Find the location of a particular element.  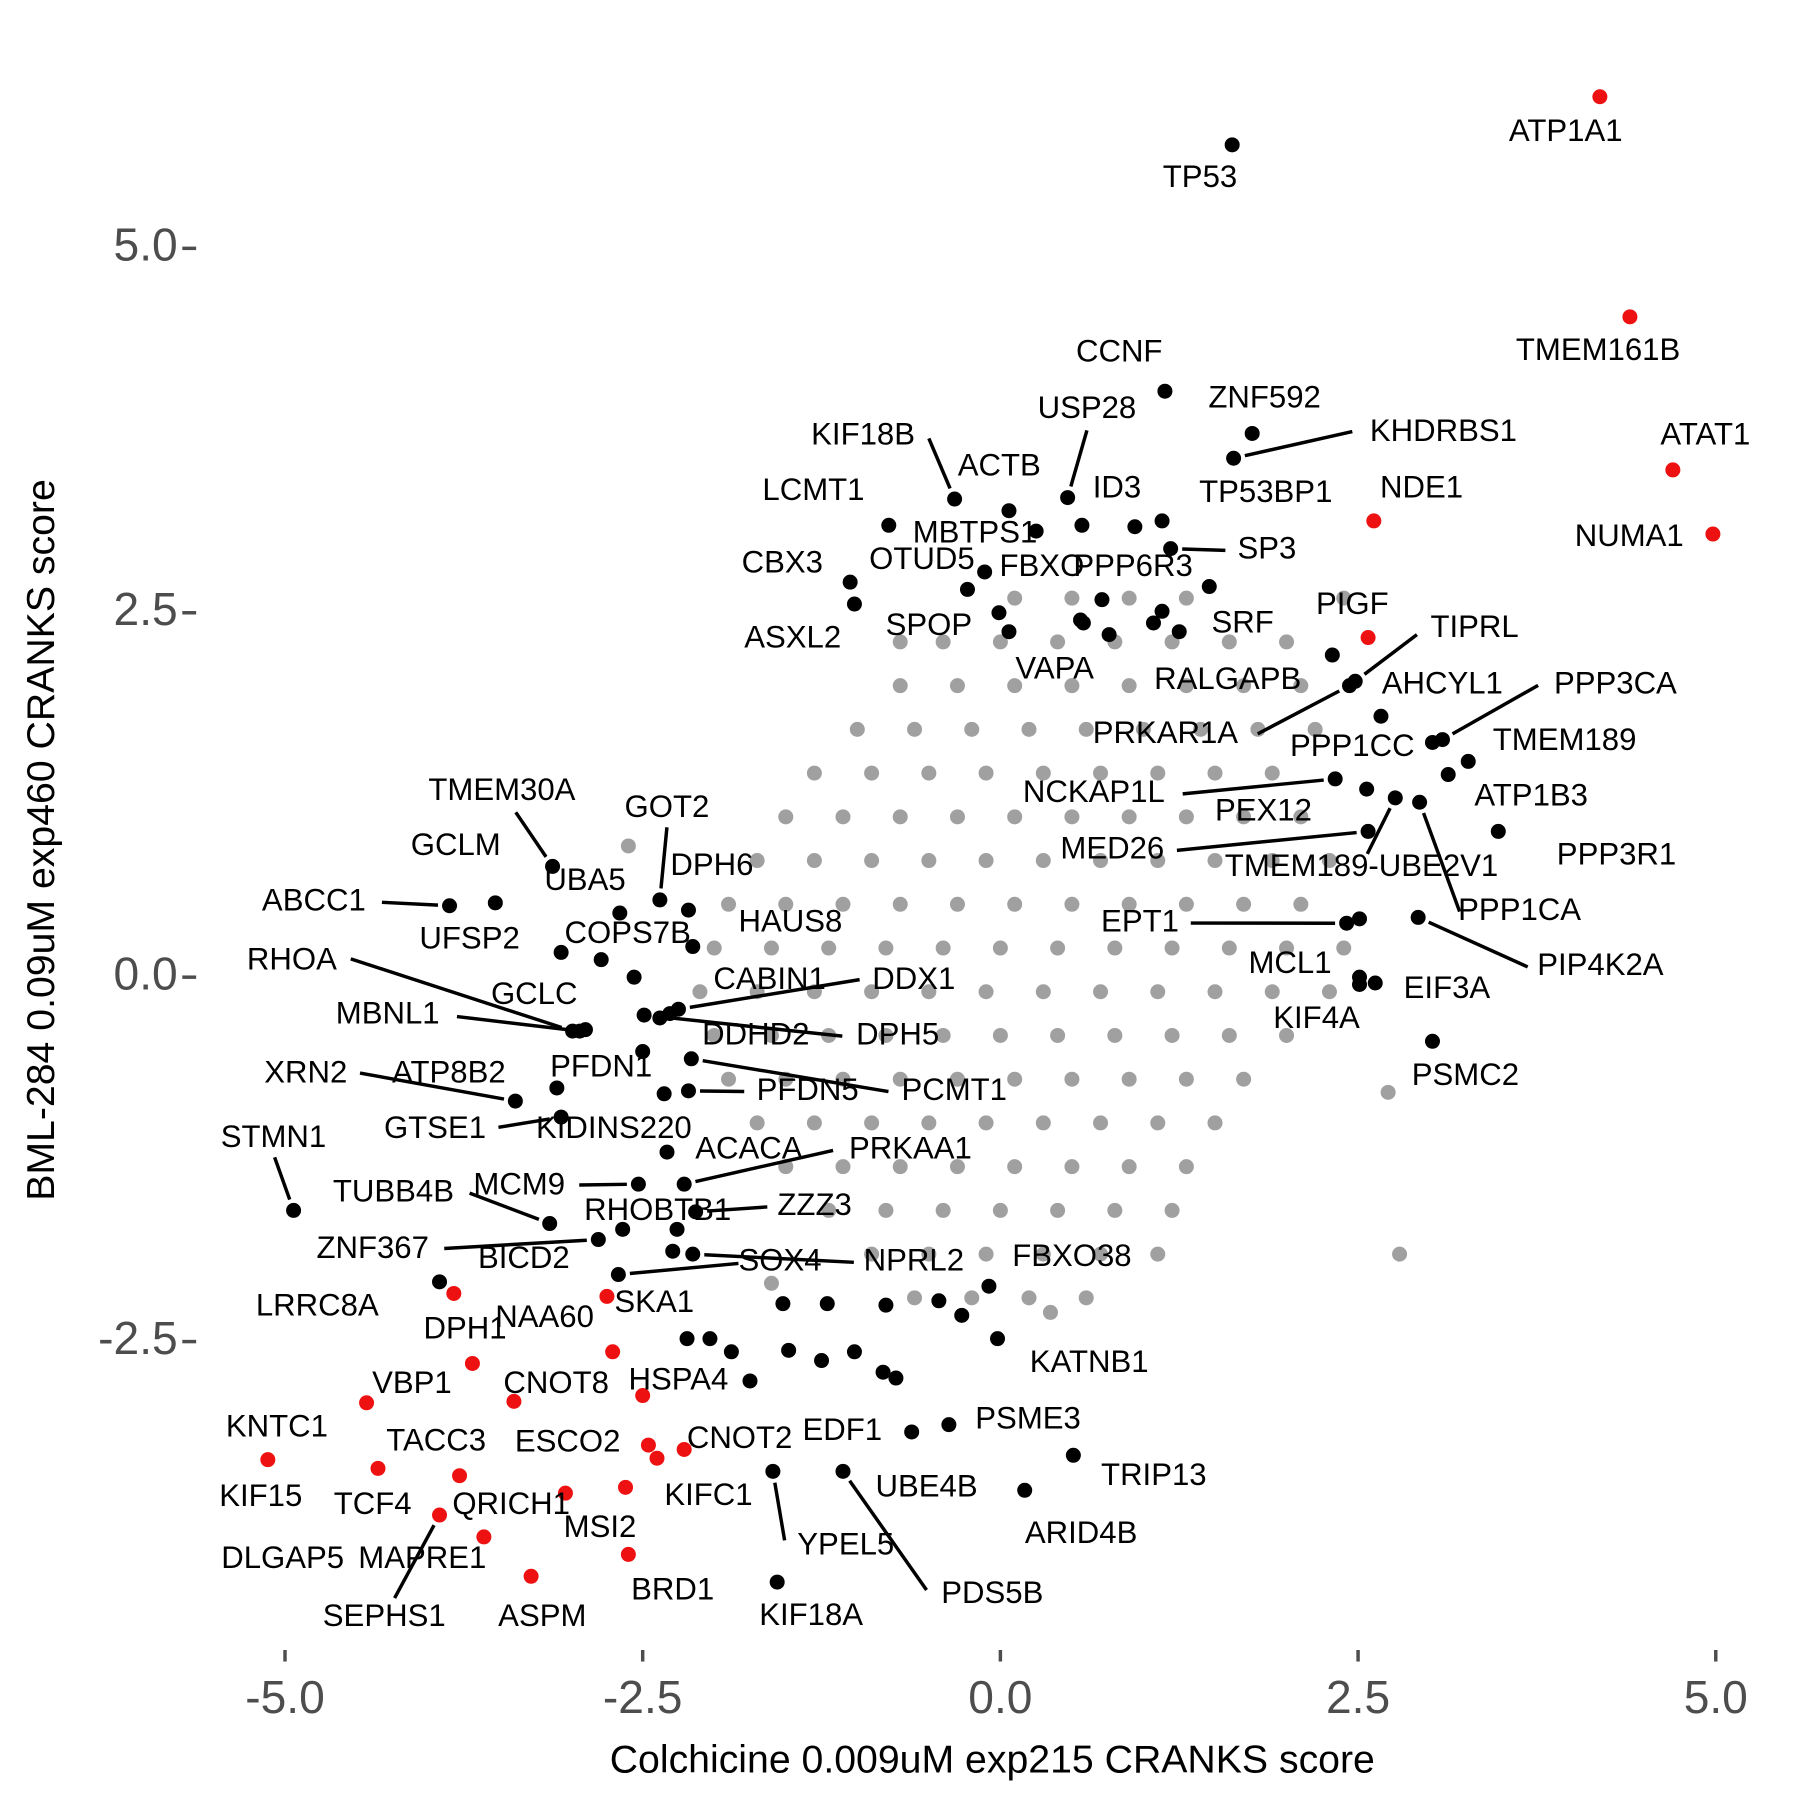

point-label: ACTB is located at coordinates (999, 465).